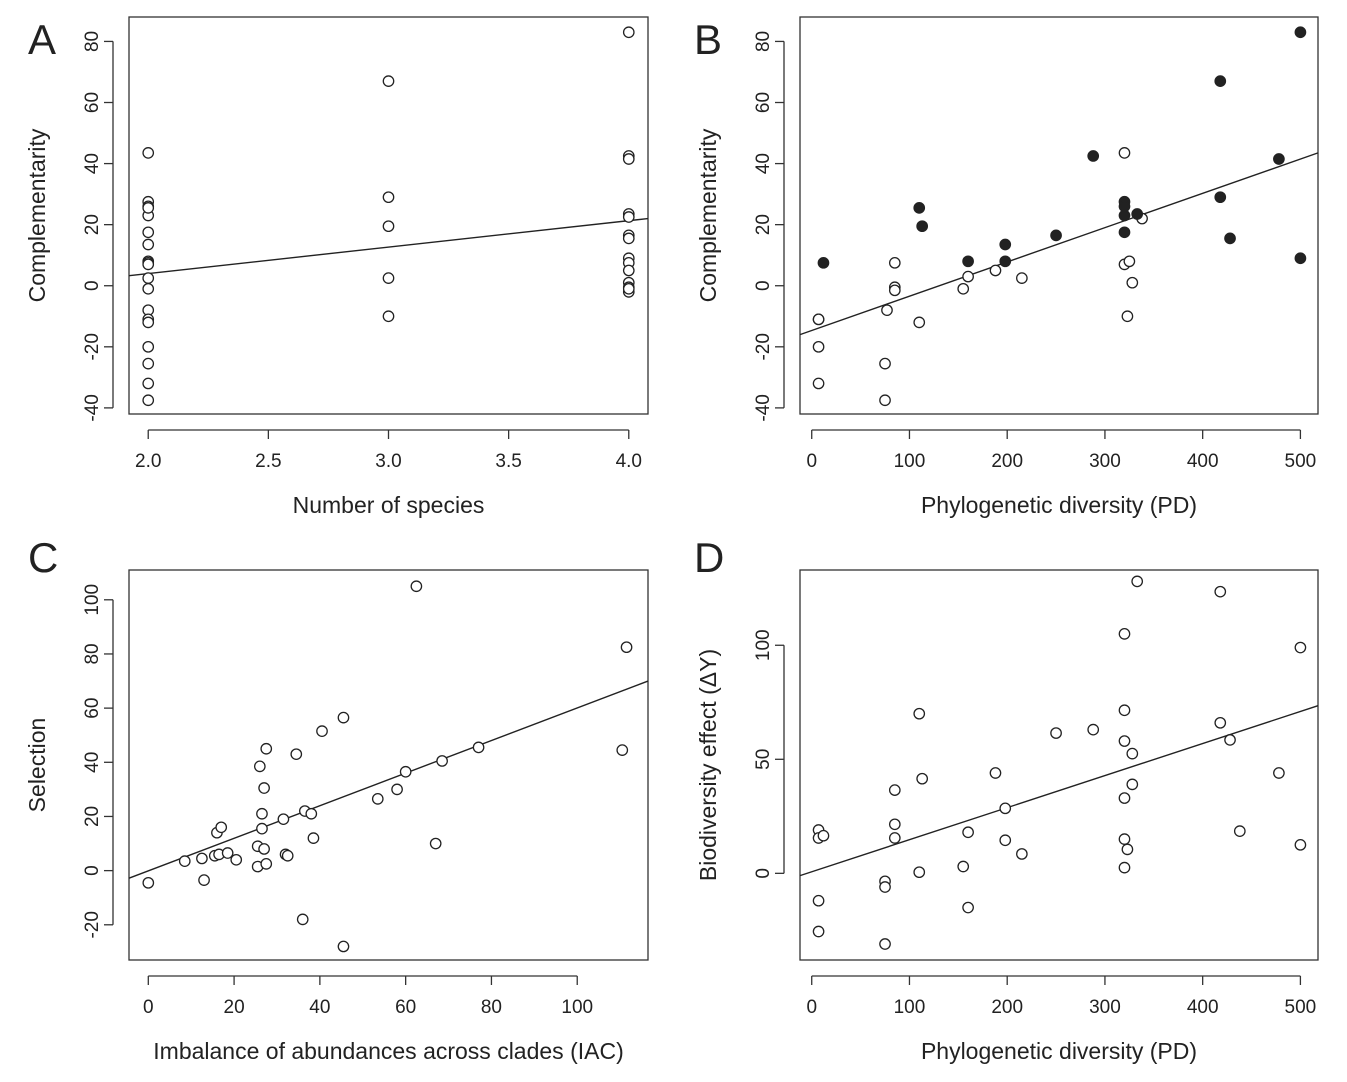 This screenshot has height=1082, width=1347. I want to click on panel-a-y-tick-label: 40, so click(92, 163).